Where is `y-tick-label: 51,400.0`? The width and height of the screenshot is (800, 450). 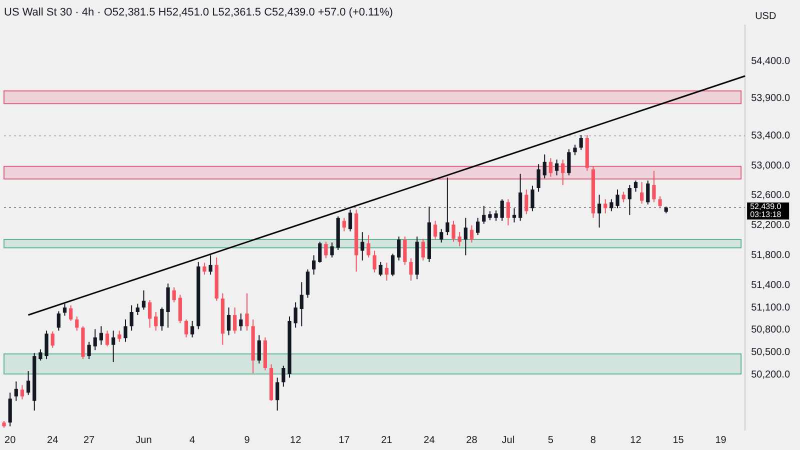
y-tick-label: 51,400.0 is located at coordinates (770, 285).